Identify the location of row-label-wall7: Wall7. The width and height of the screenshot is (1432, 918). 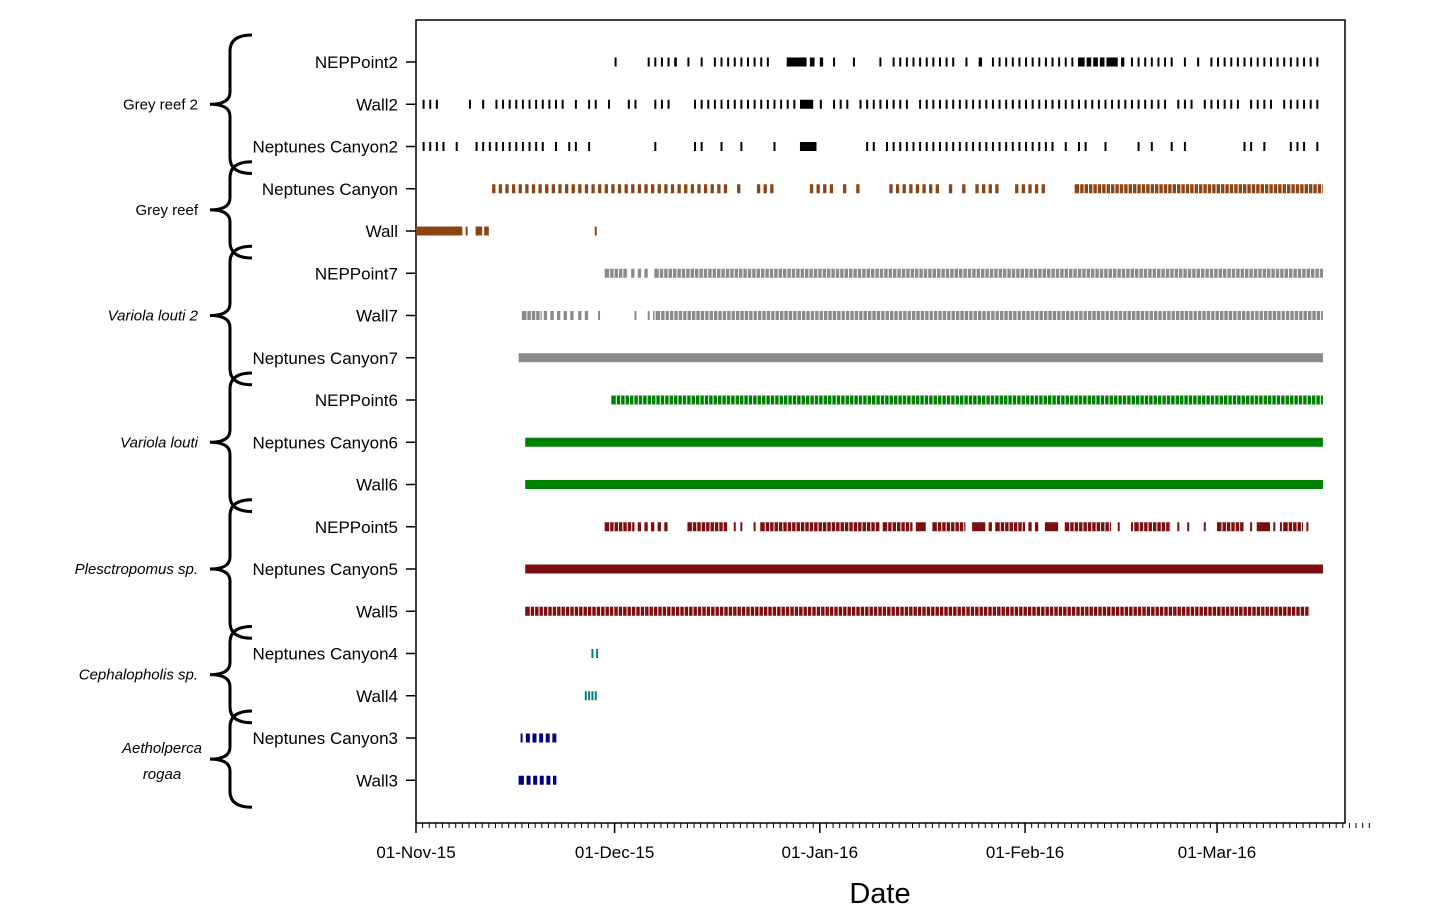
(377, 316).